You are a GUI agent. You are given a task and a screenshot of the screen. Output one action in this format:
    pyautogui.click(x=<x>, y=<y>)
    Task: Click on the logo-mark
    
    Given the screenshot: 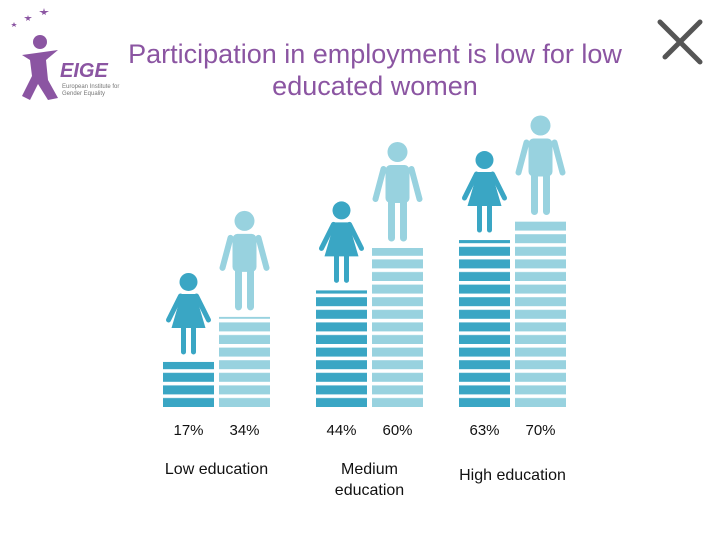 What is the action you would take?
    pyautogui.click(x=34, y=54)
    